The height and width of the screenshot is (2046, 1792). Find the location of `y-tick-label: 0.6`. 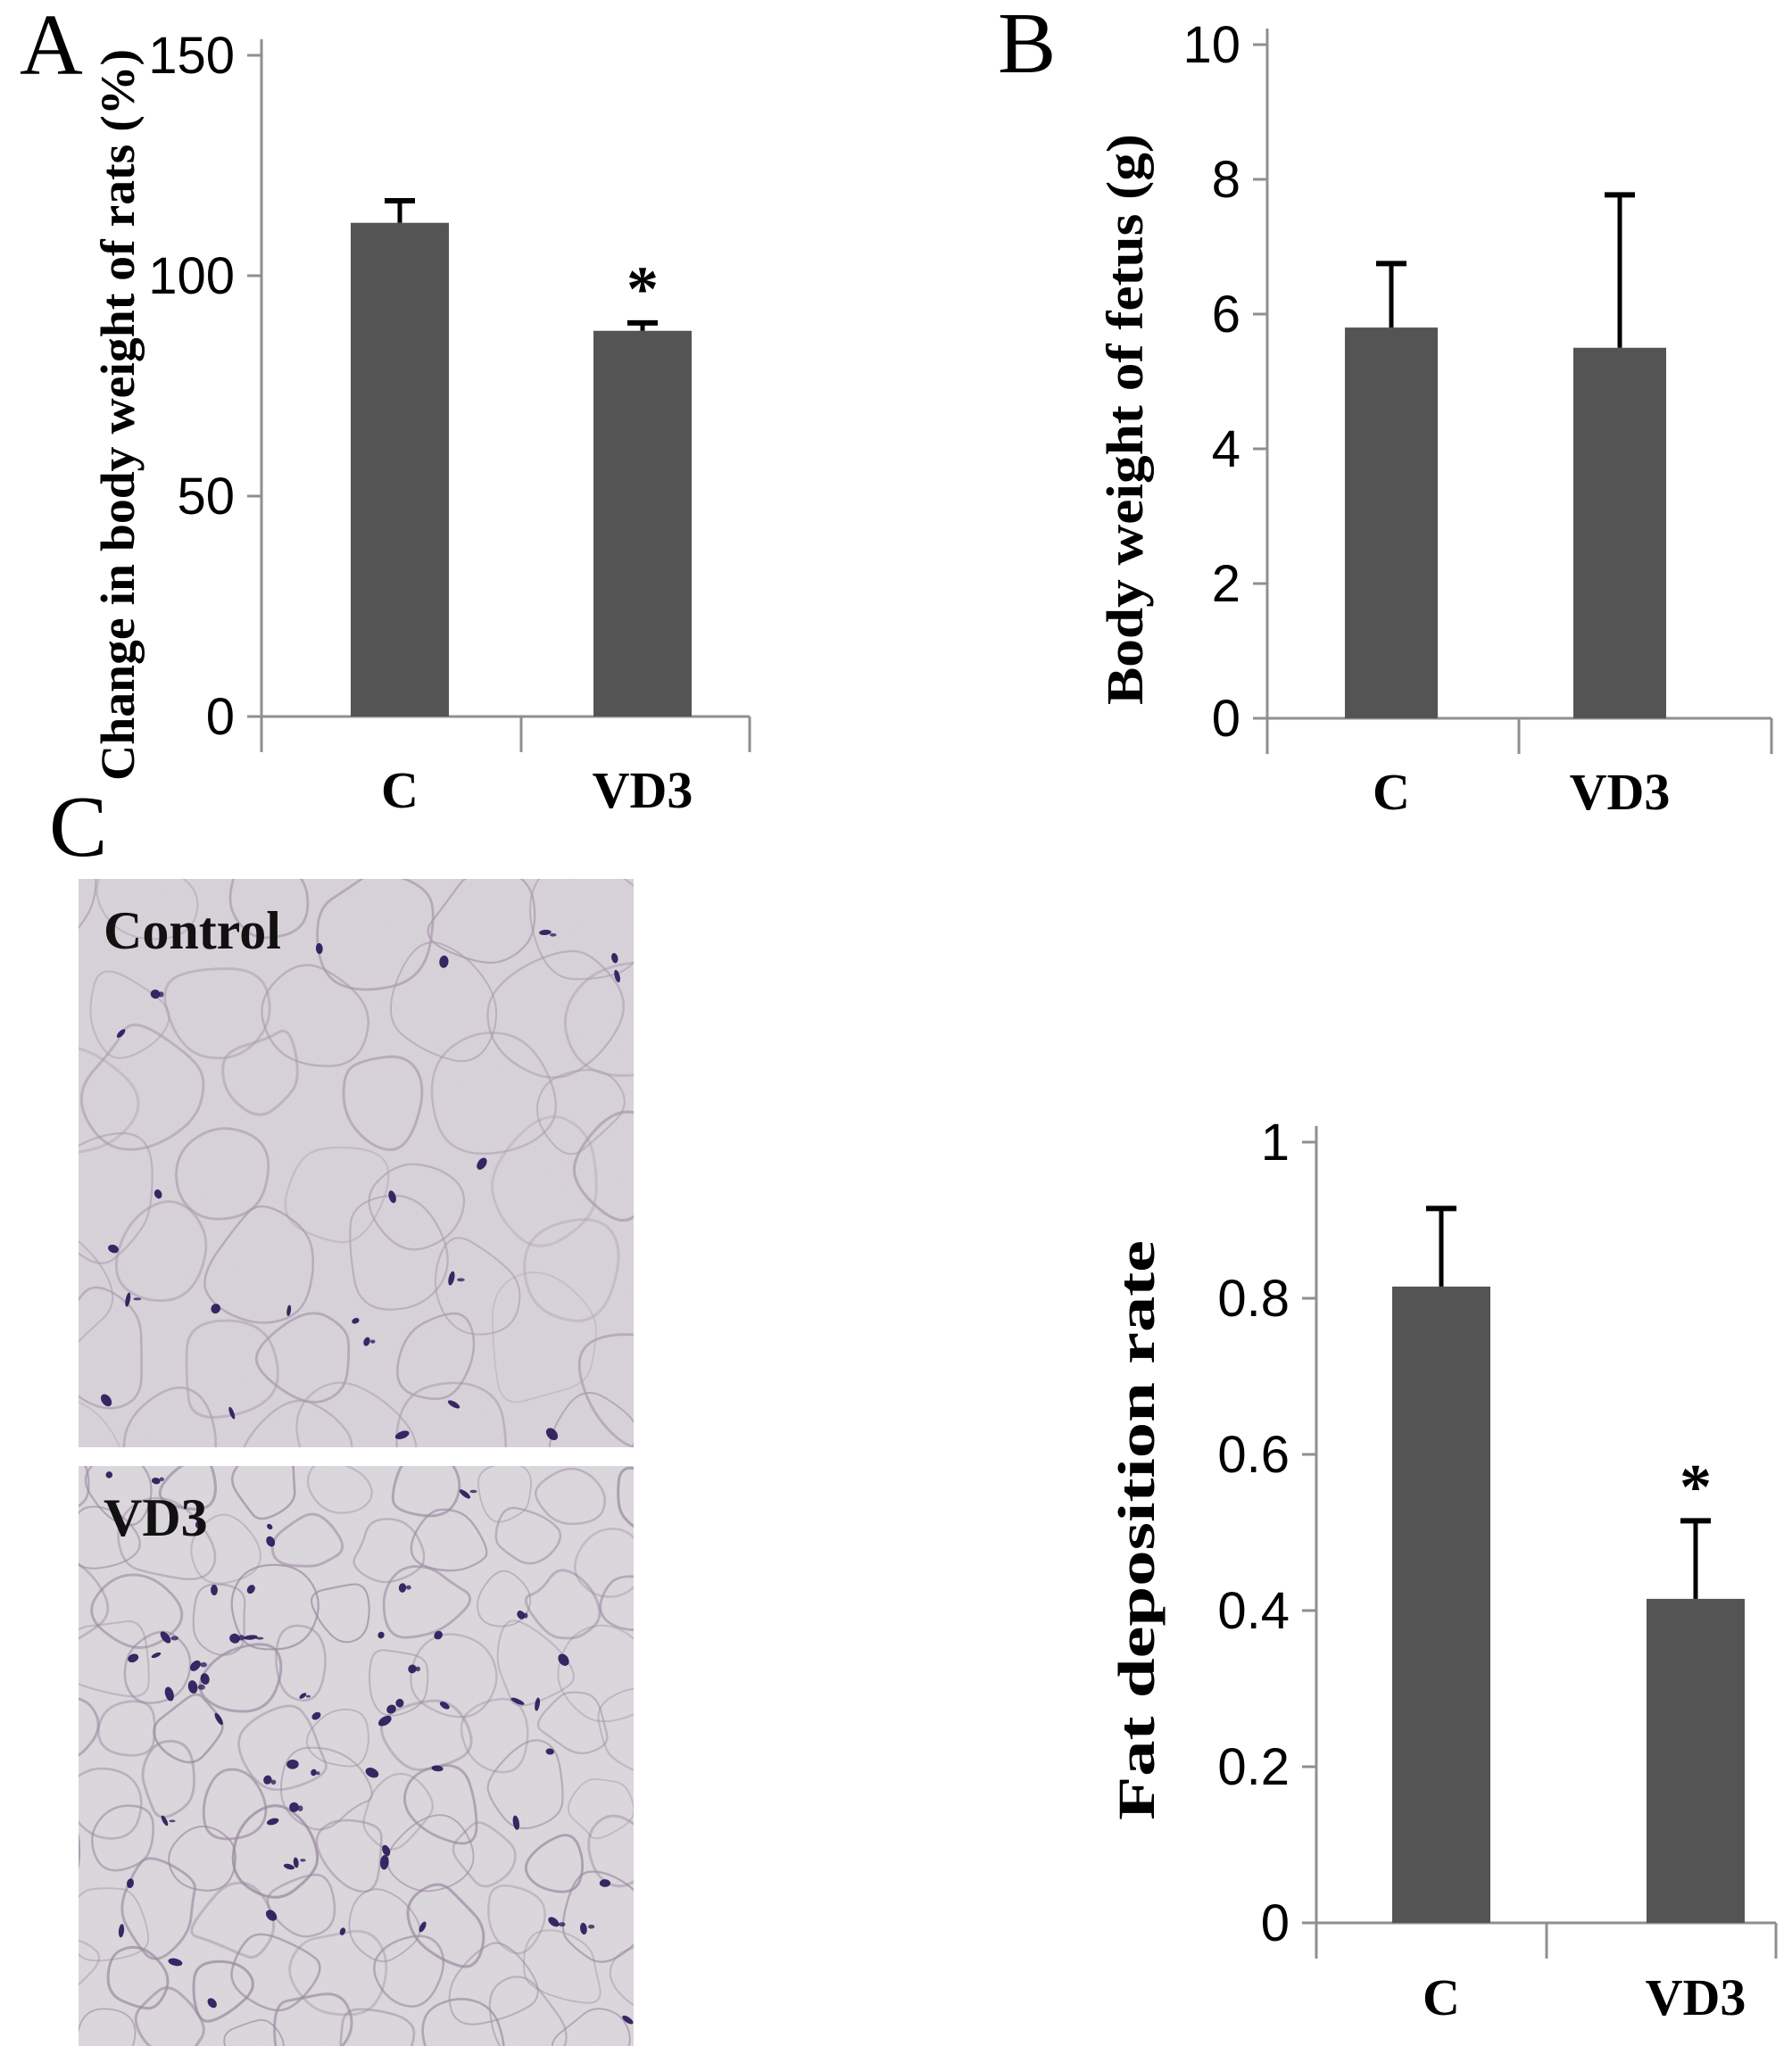

y-tick-label: 0.6 is located at coordinates (1253, 1455).